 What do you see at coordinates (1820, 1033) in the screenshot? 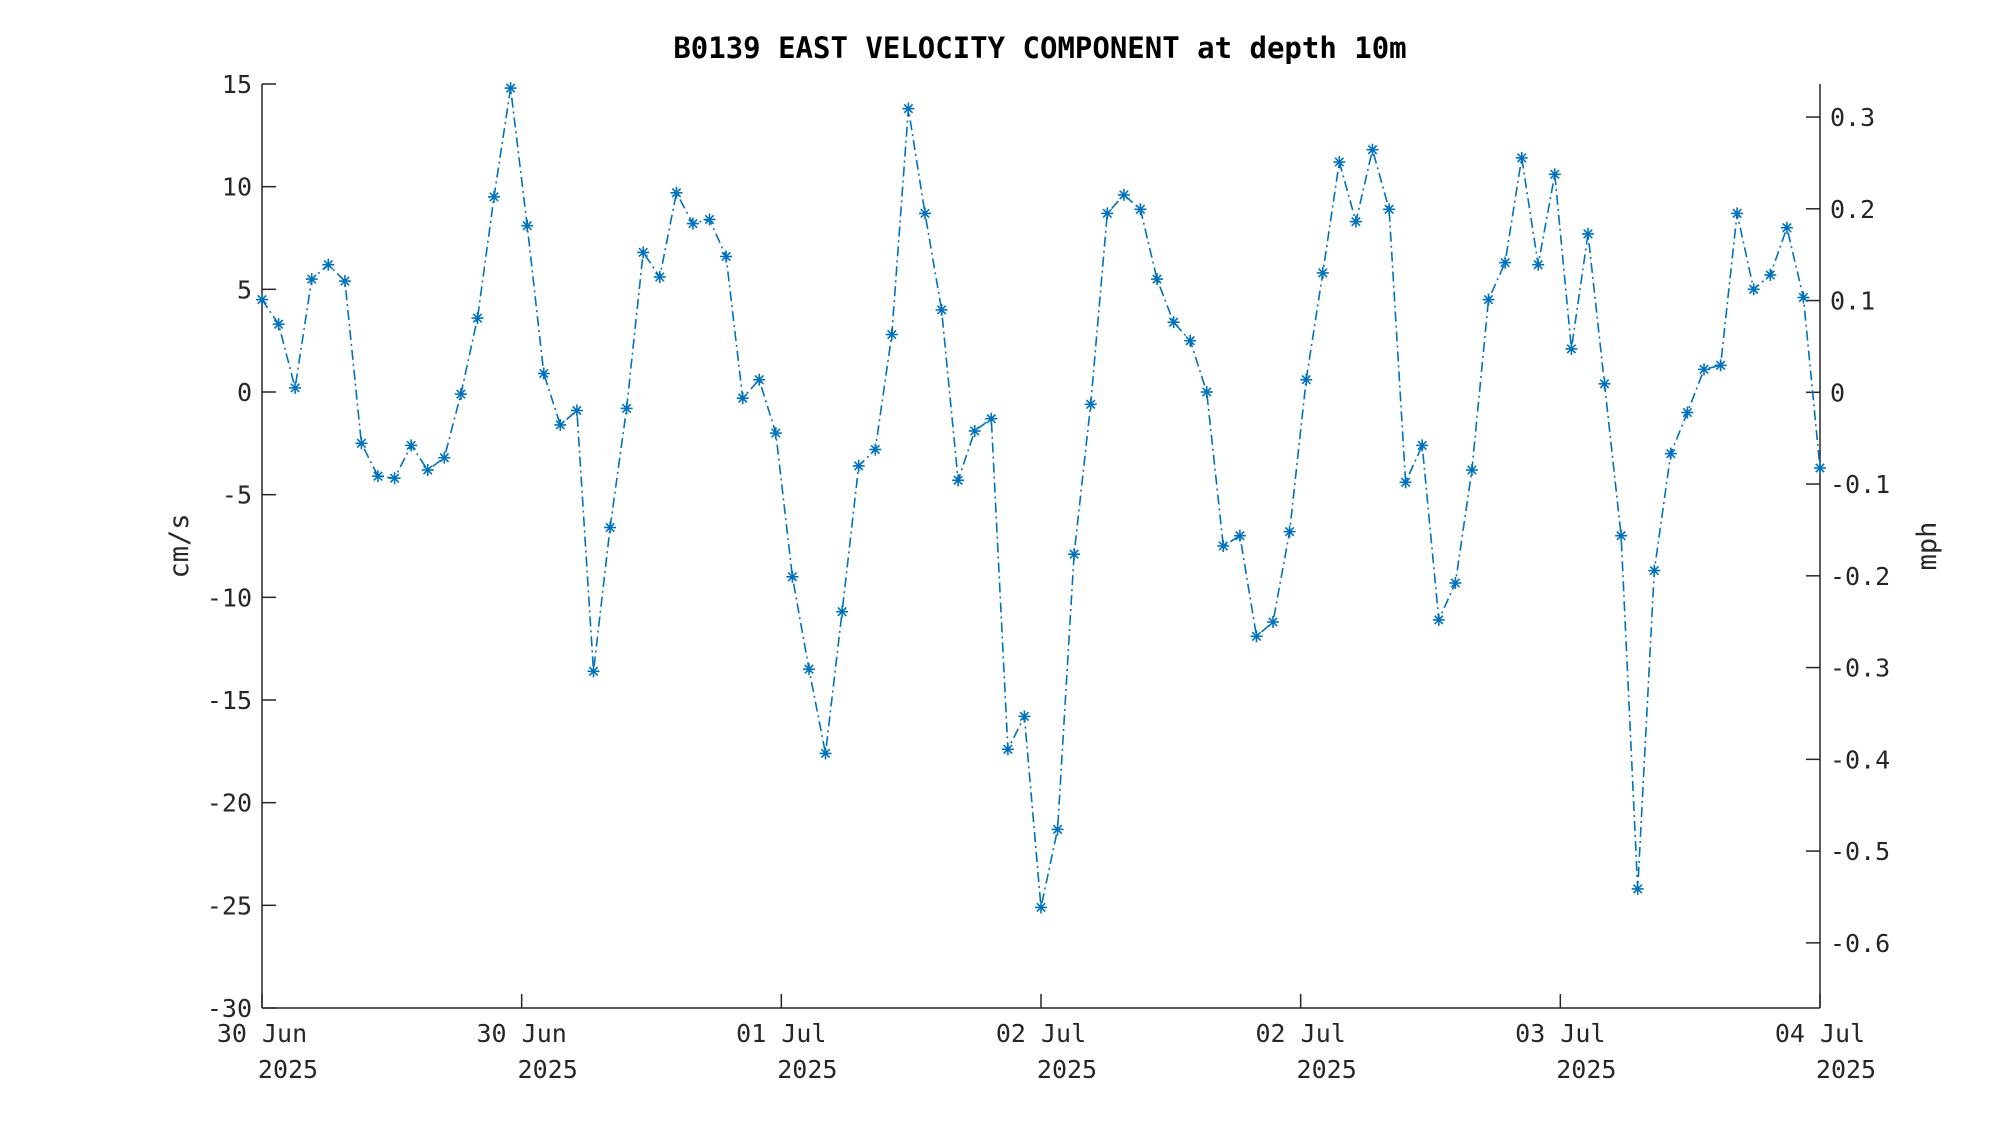
I see `x-tick-day: 04 Jul` at bounding box center [1820, 1033].